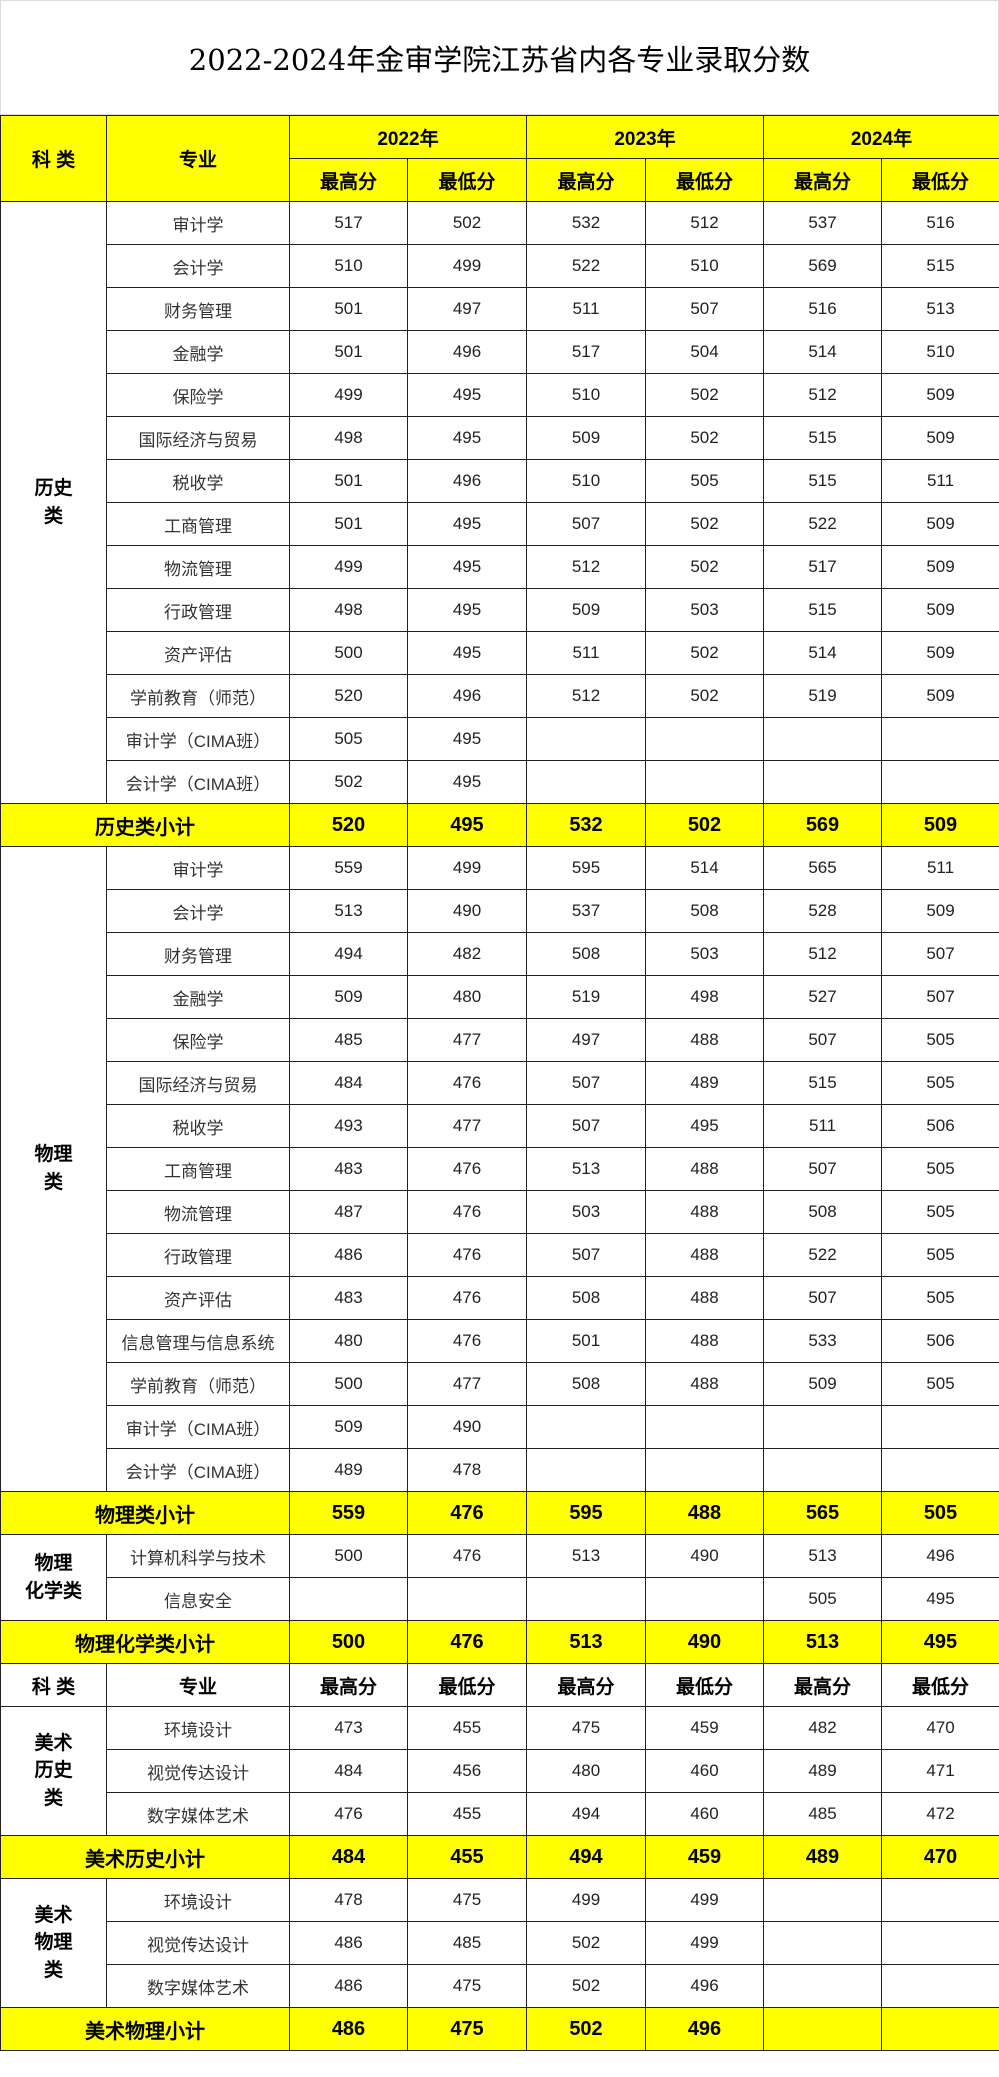 This screenshot has height=2077, width=999. I want to click on max-score-cell: 532, so click(586, 223).